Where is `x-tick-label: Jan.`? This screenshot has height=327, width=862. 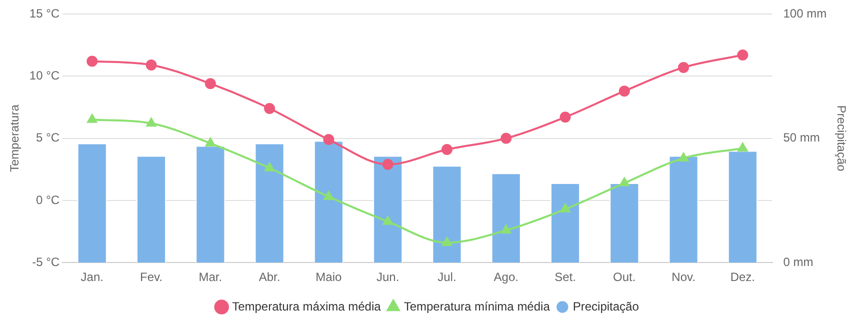
x-tick-label: Jan. is located at coordinates (92, 277).